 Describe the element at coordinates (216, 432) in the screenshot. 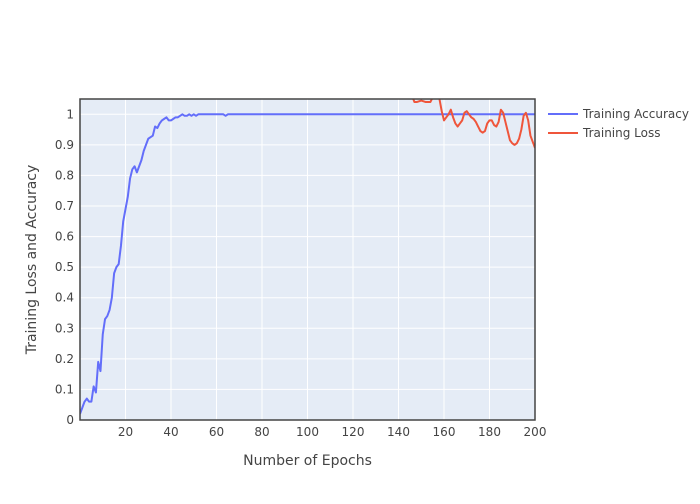

I see `x-tick-label: 60` at that location.